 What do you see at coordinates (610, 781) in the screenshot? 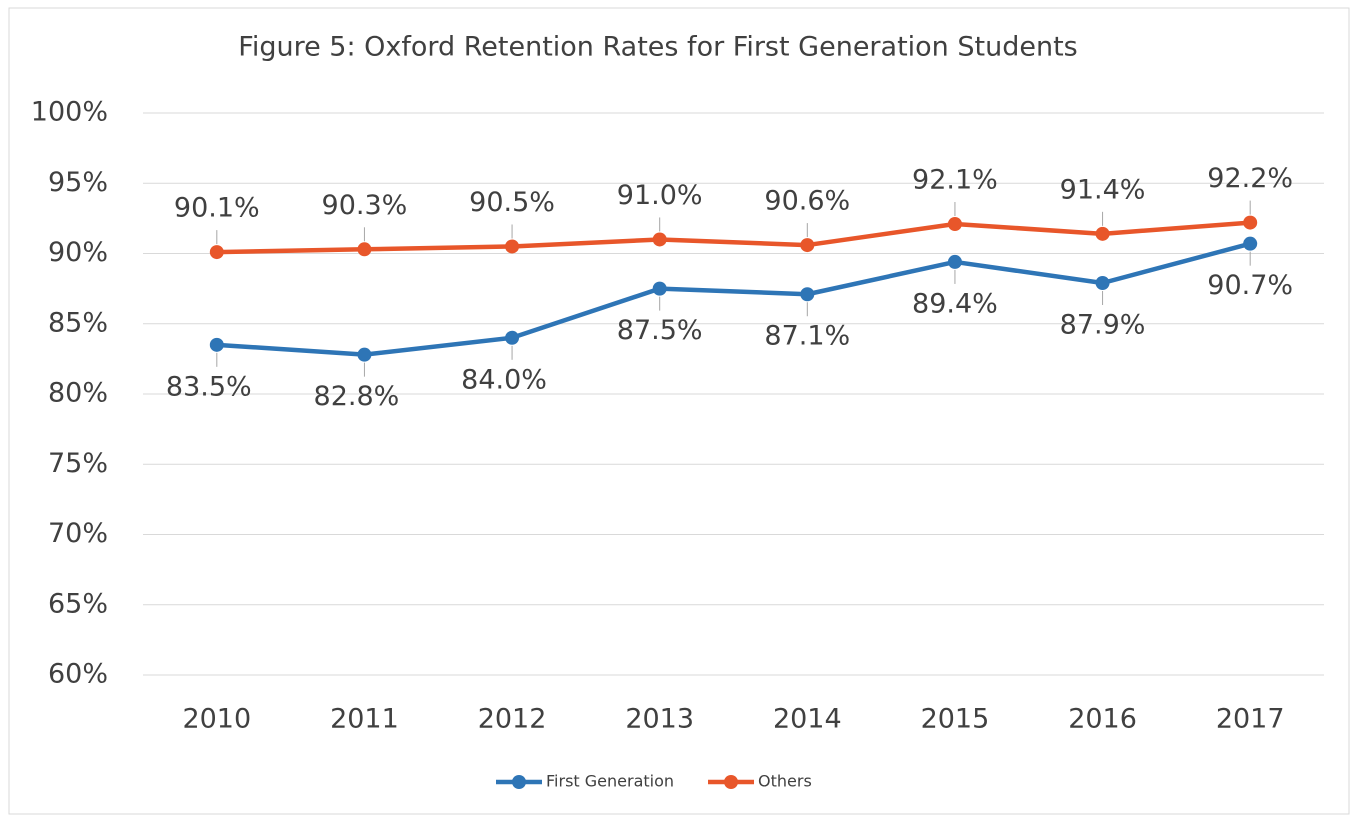
I see `legend-label: First Generation` at bounding box center [610, 781].